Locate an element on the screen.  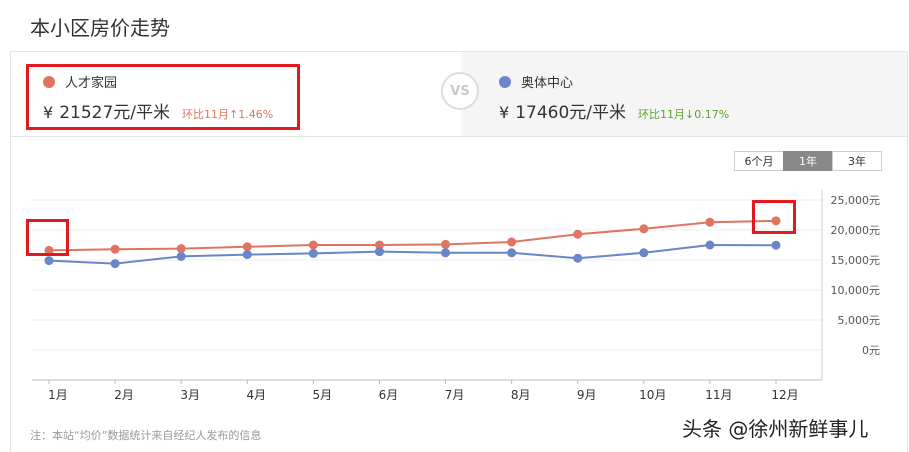
yen-symbol-right: ¥ is located at coordinates (504, 112).